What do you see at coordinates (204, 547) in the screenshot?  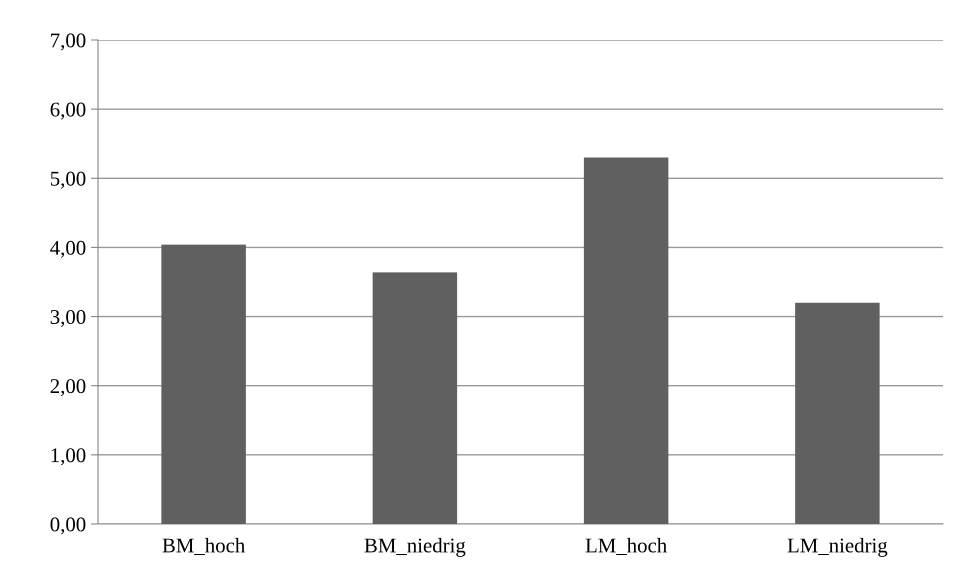 I see `x-tick-label: BM_hoch` at bounding box center [204, 547].